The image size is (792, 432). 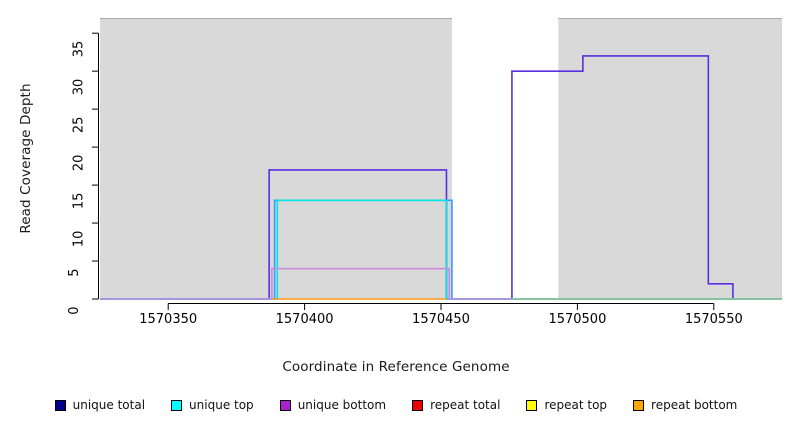 I want to click on y-axis-title: Read Coverage Depth, so click(x=26, y=158).